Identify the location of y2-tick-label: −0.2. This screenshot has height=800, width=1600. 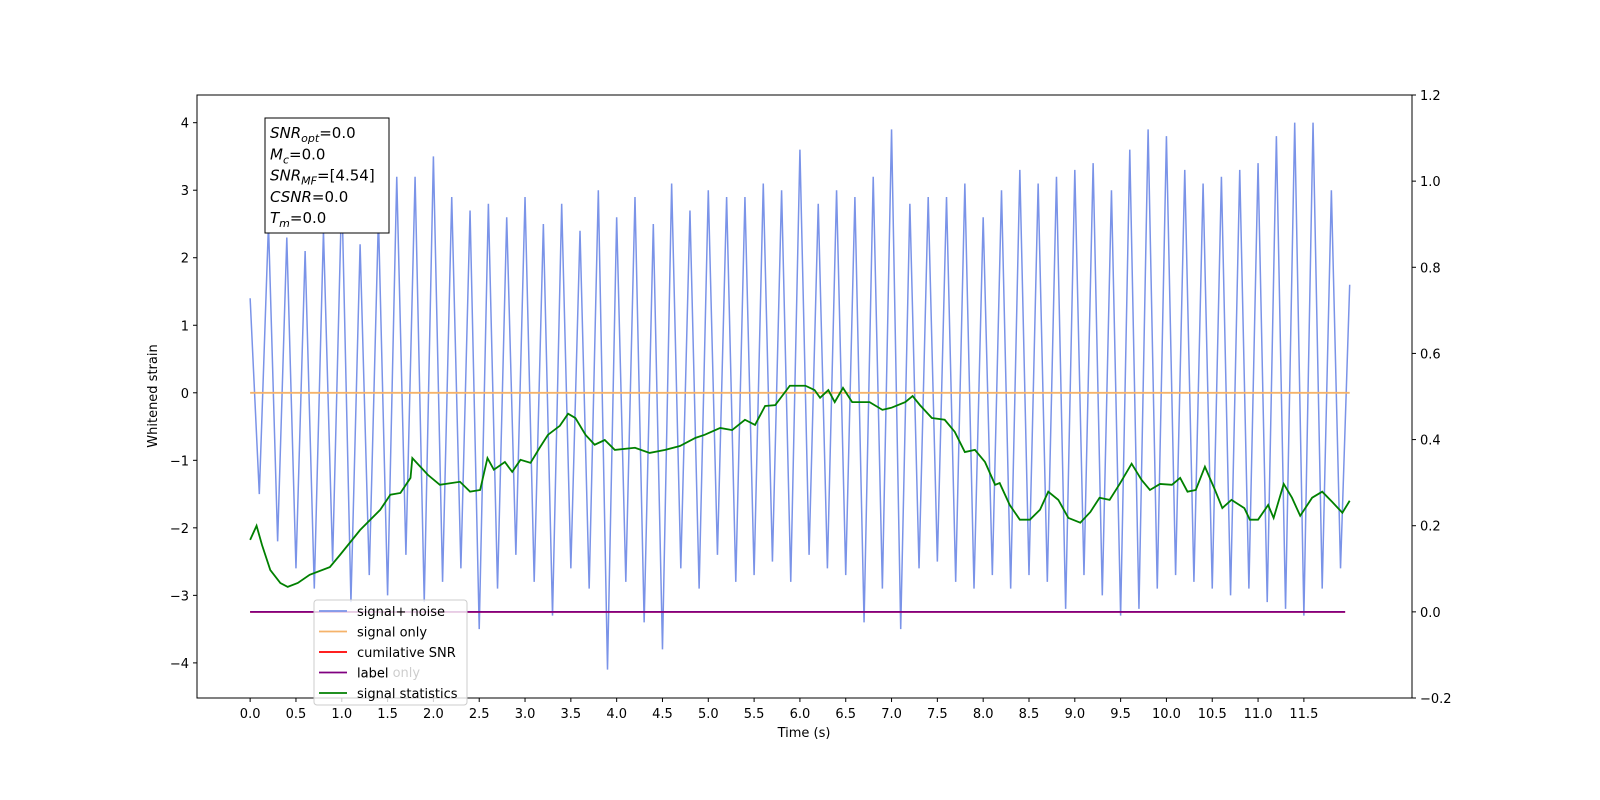
(1436, 699).